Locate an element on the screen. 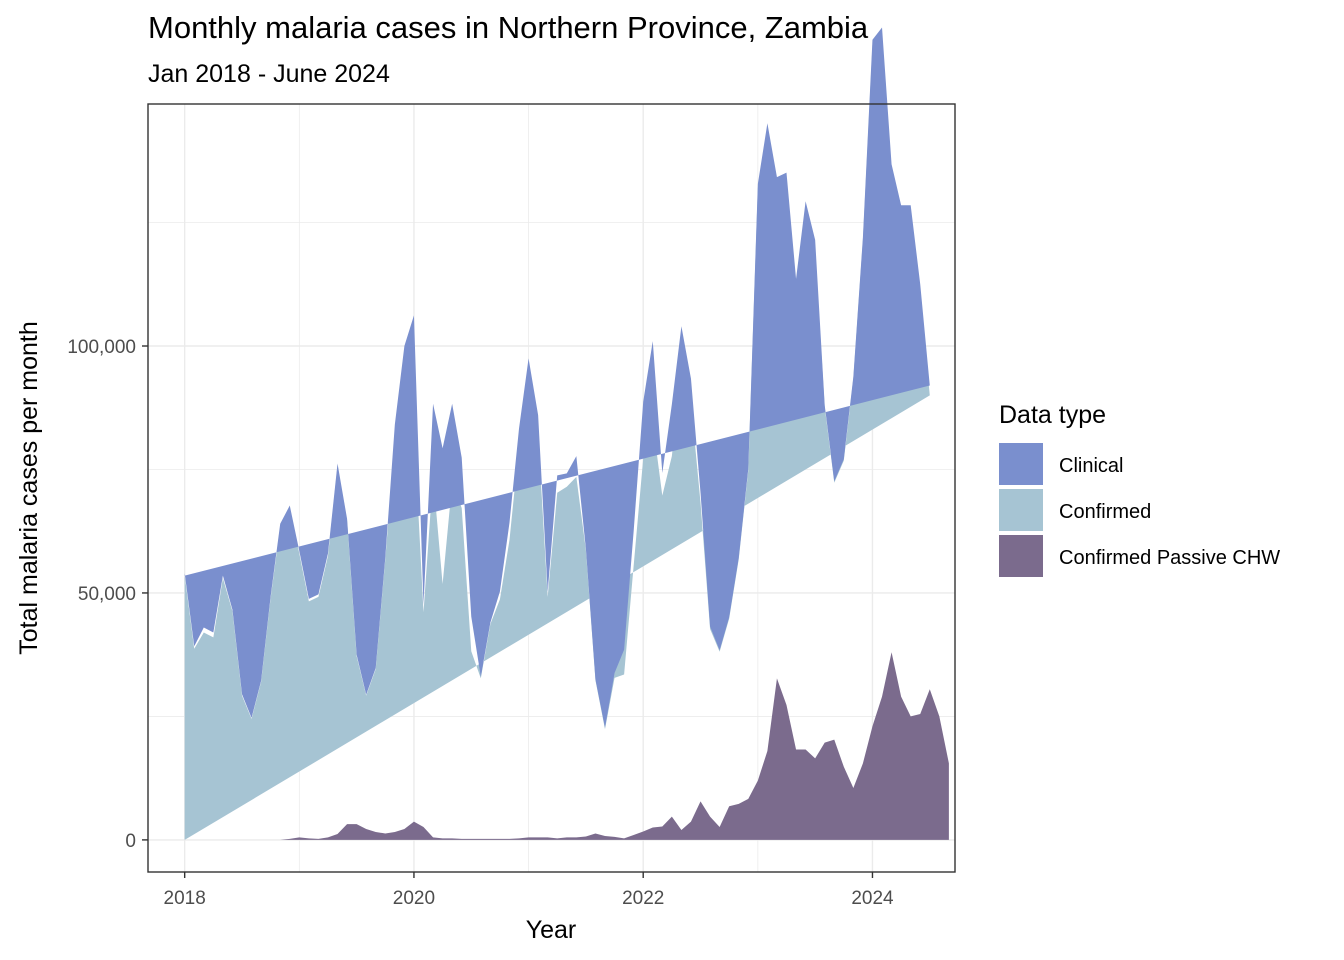  x-axis-title: Year is located at coordinates (551, 930).